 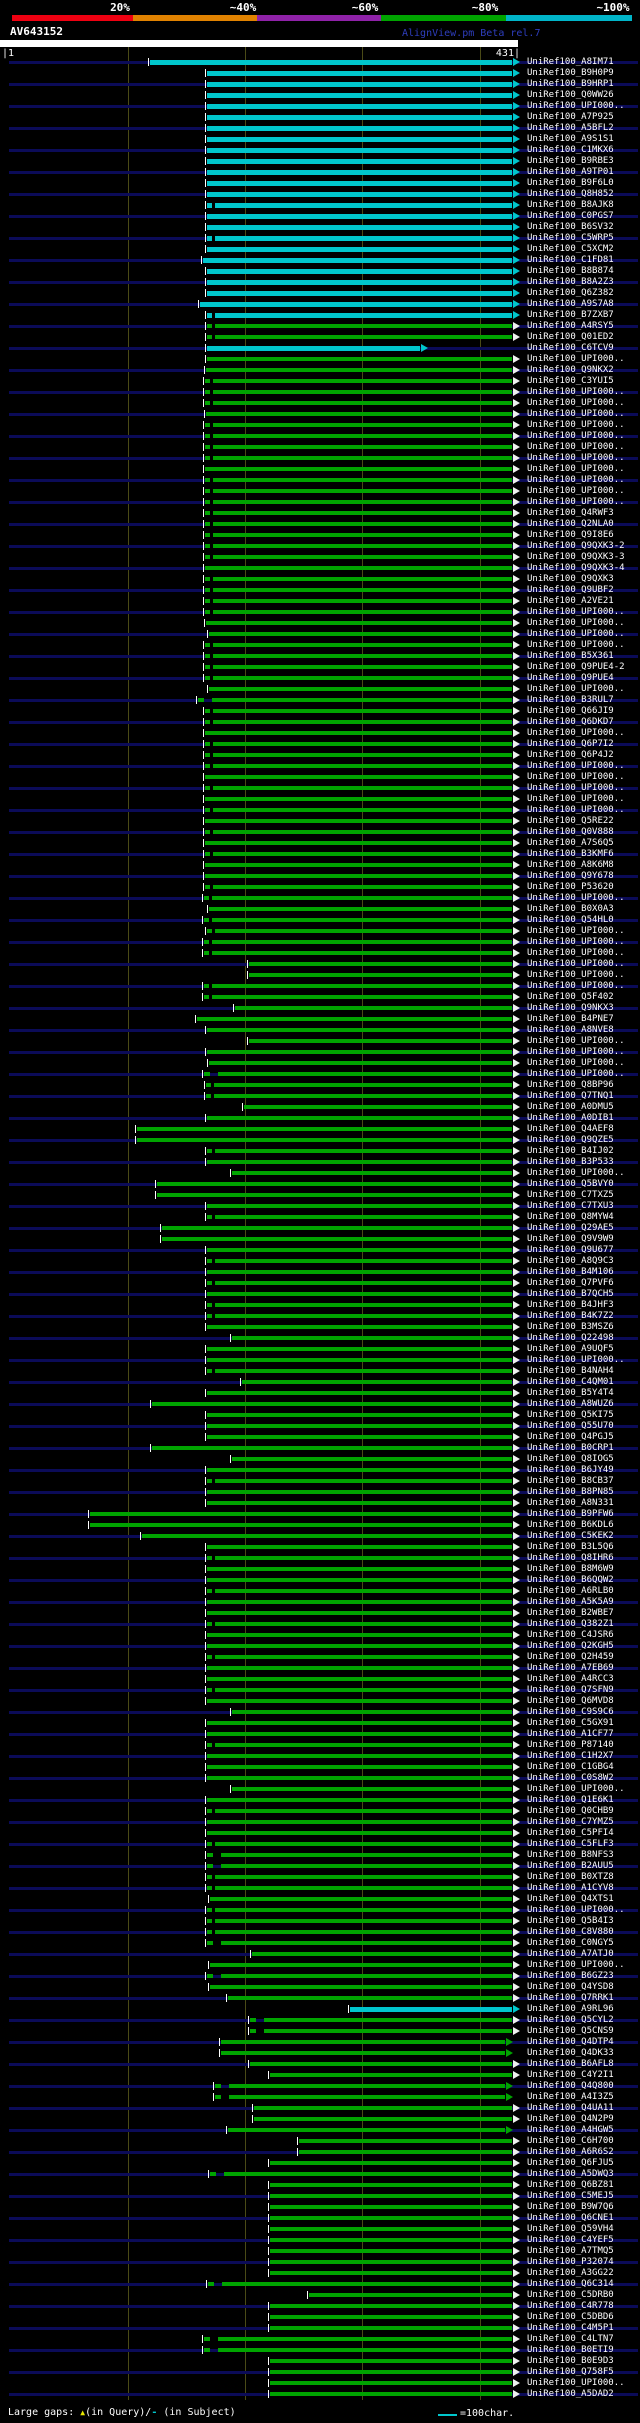 I want to click on subject-label: UniRef100_C1FD81, so click(x=570, y=260).